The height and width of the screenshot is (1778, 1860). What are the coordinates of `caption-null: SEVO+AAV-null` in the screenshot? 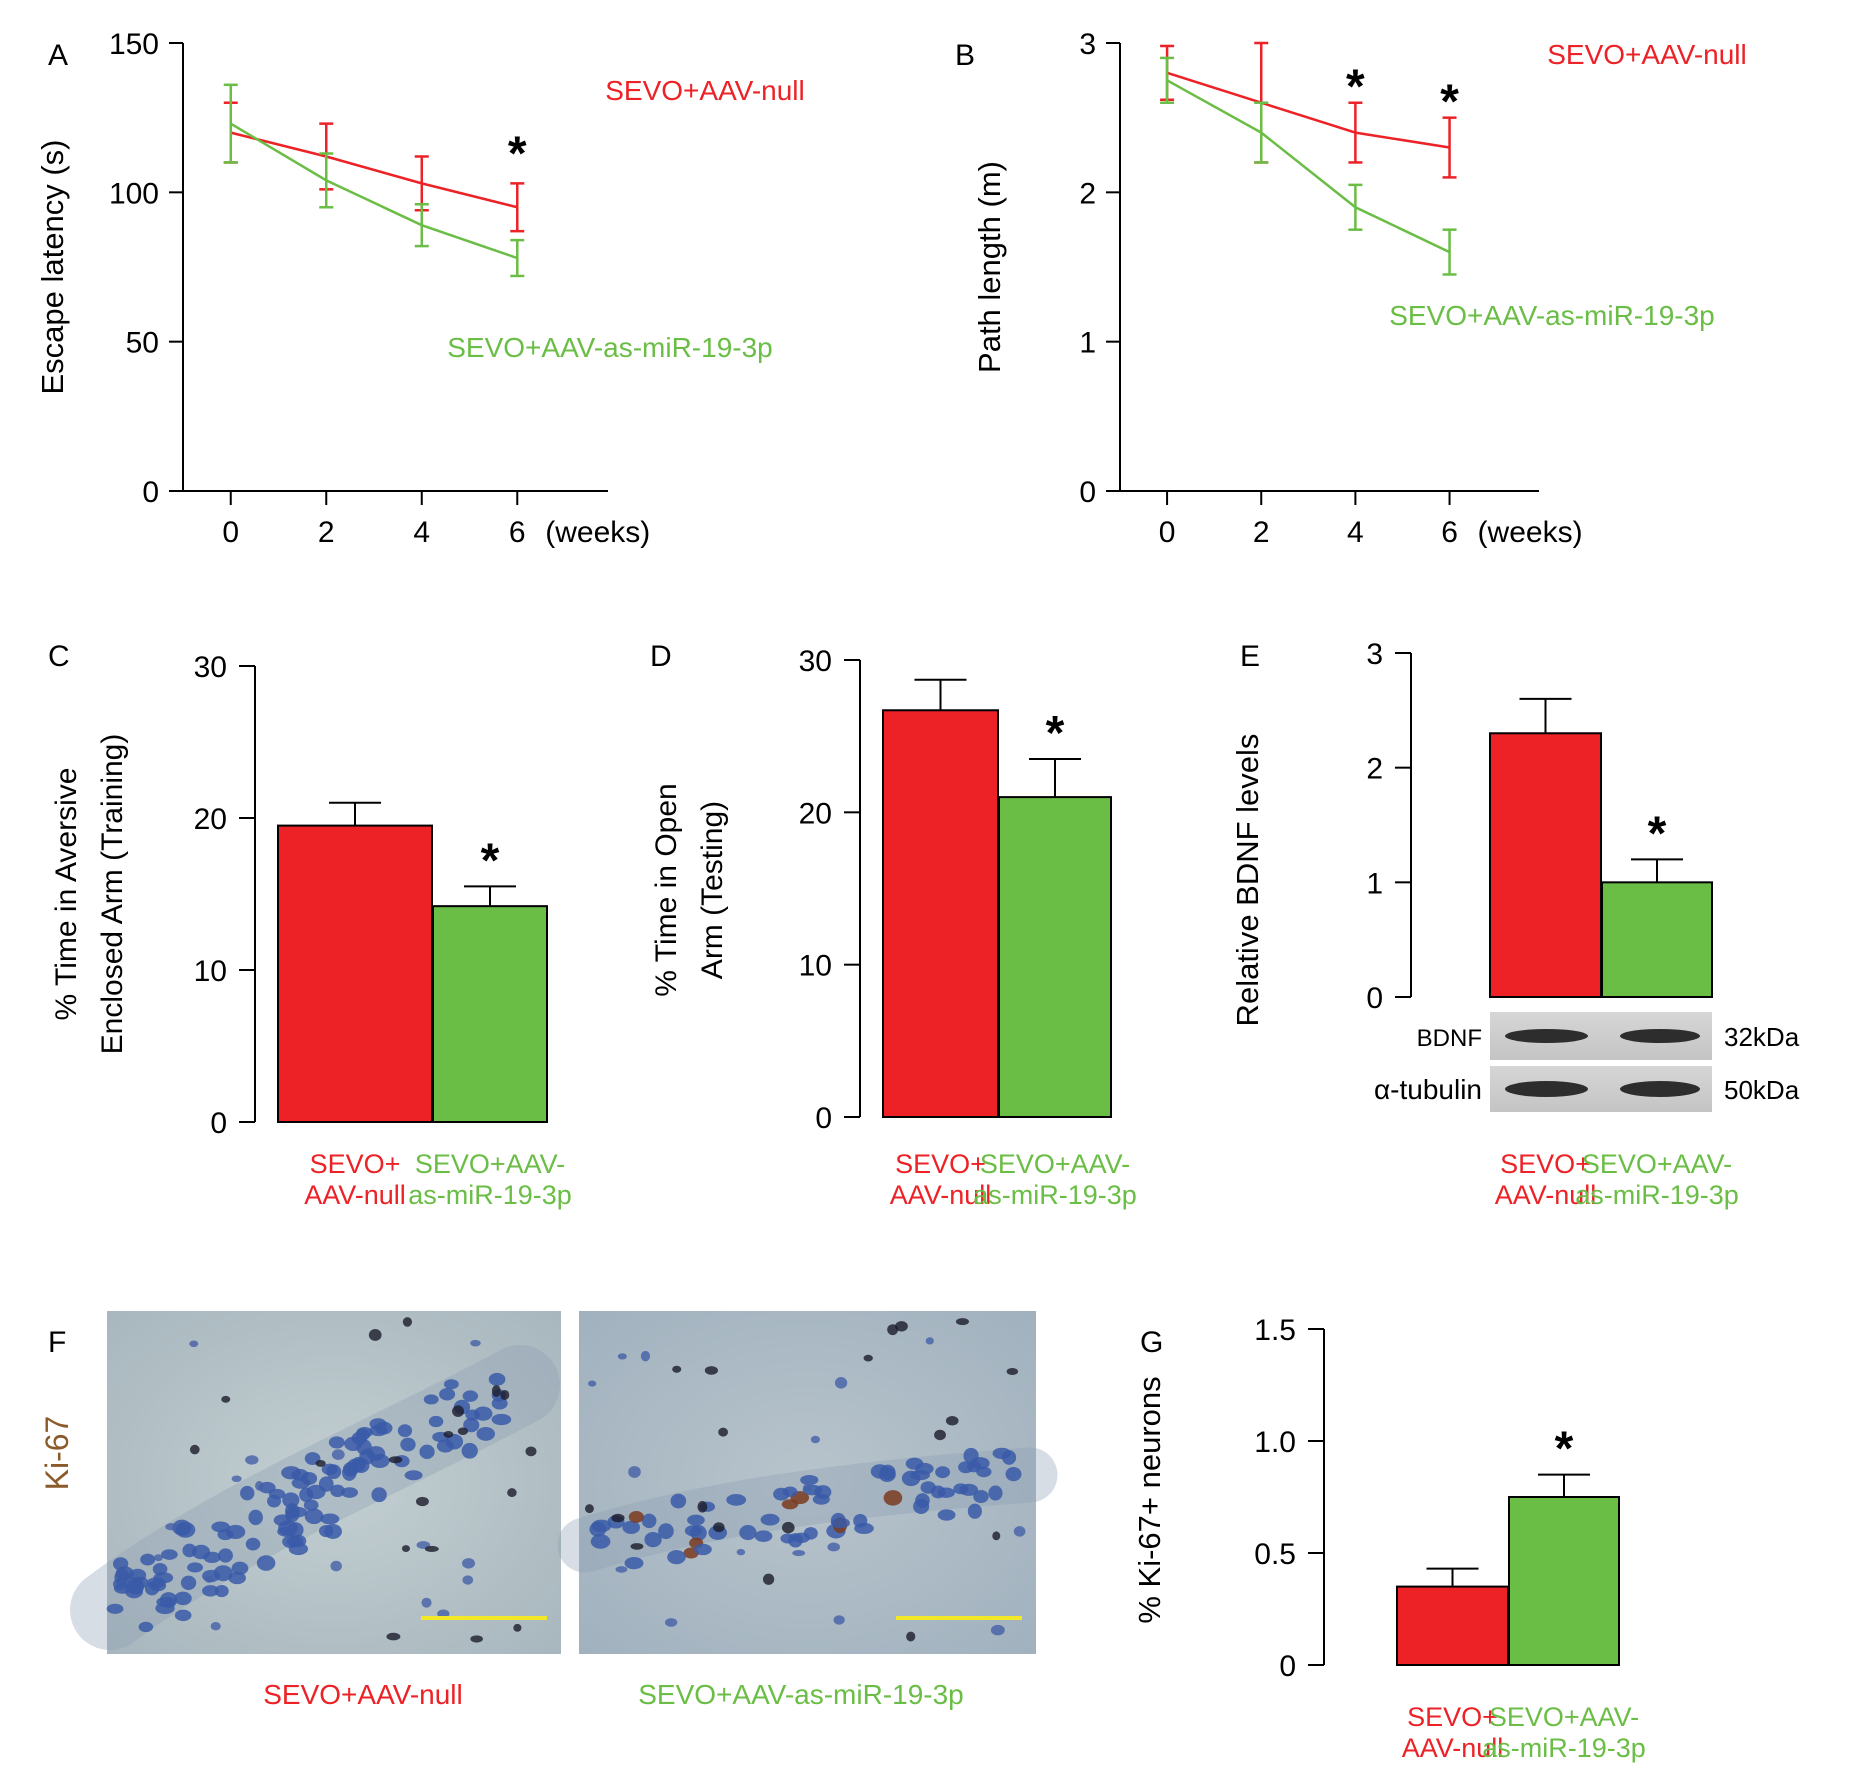 It's located at (362, 1694).